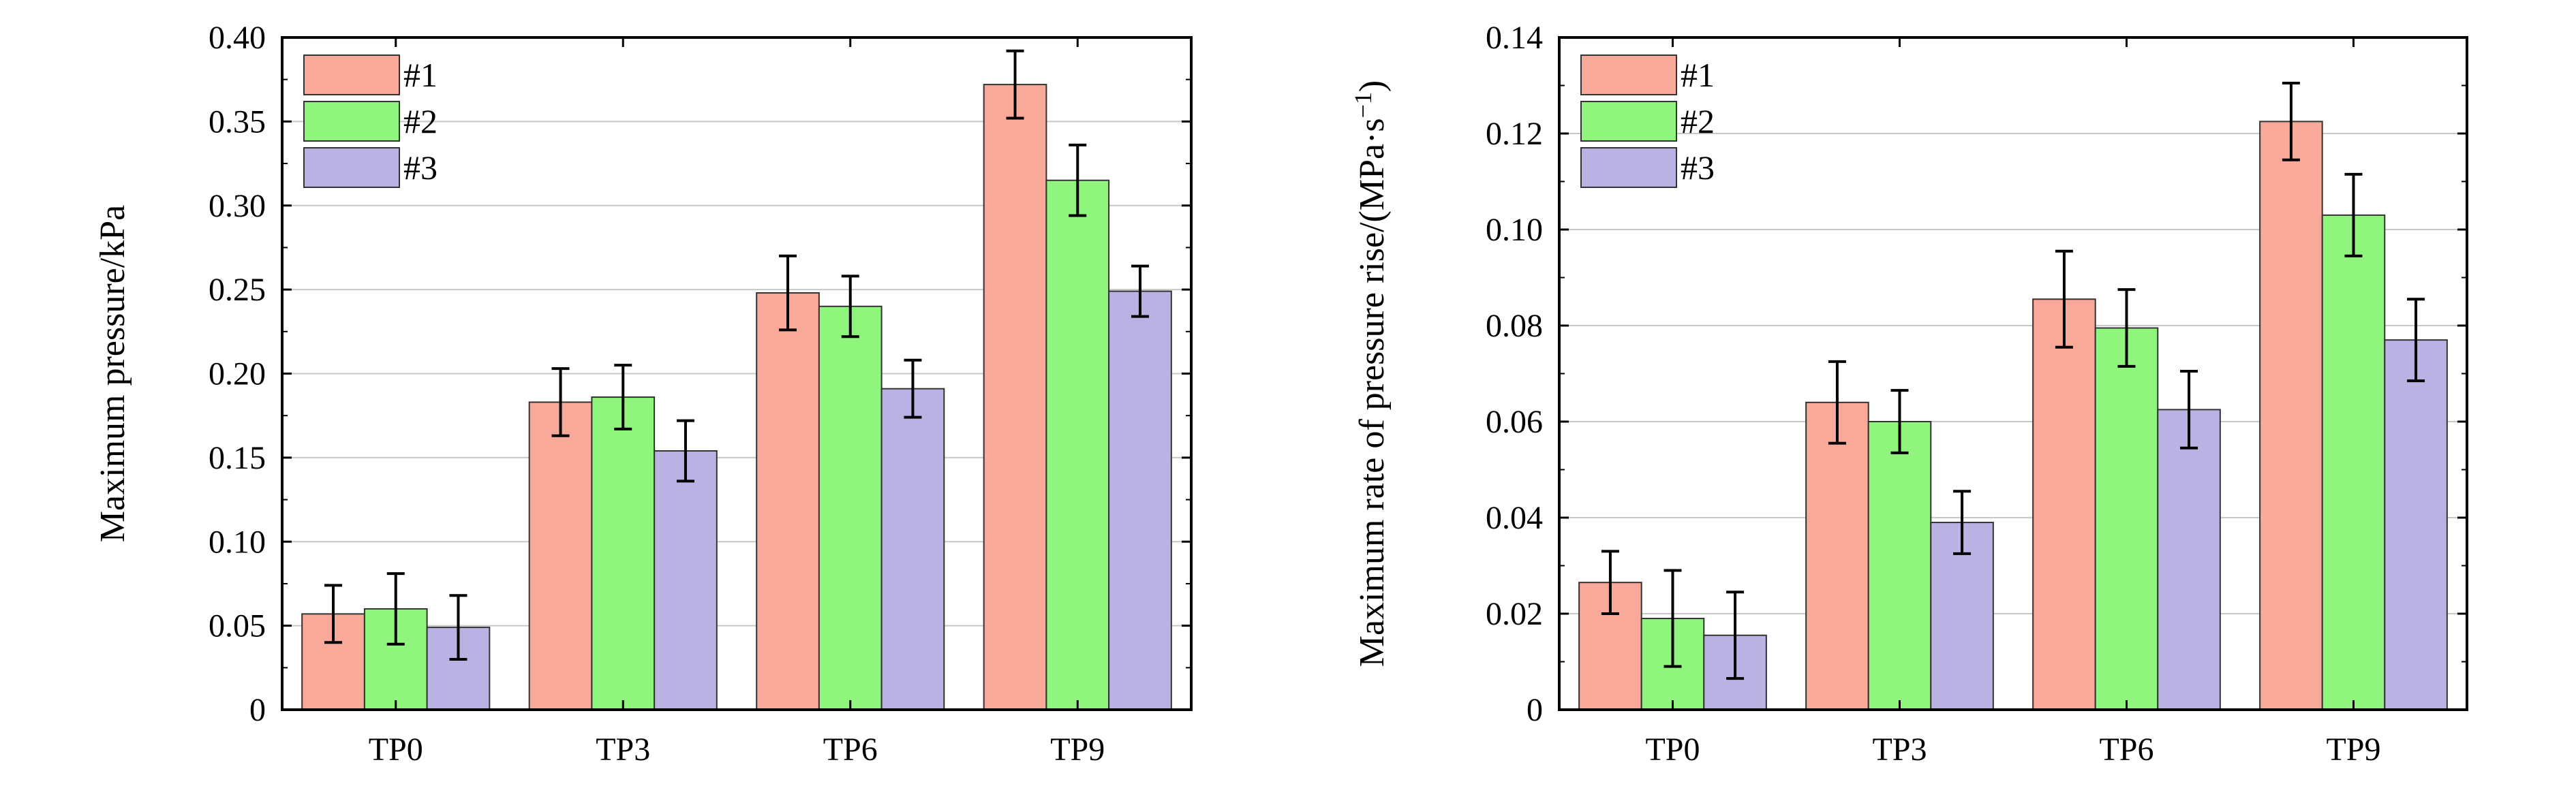 The width and height of the screenshot is (2576, 786). What do you see at coordinates (1514, 38) in the screenshot?
I see `y-tick-label: 0.14` at bounding box center [1514, 38].